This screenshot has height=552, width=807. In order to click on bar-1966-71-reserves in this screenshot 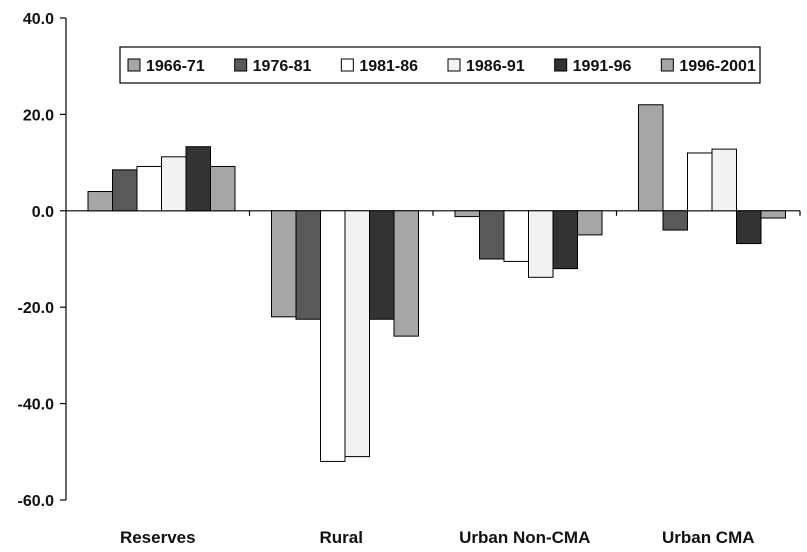, I will do `click(100, 201)`.